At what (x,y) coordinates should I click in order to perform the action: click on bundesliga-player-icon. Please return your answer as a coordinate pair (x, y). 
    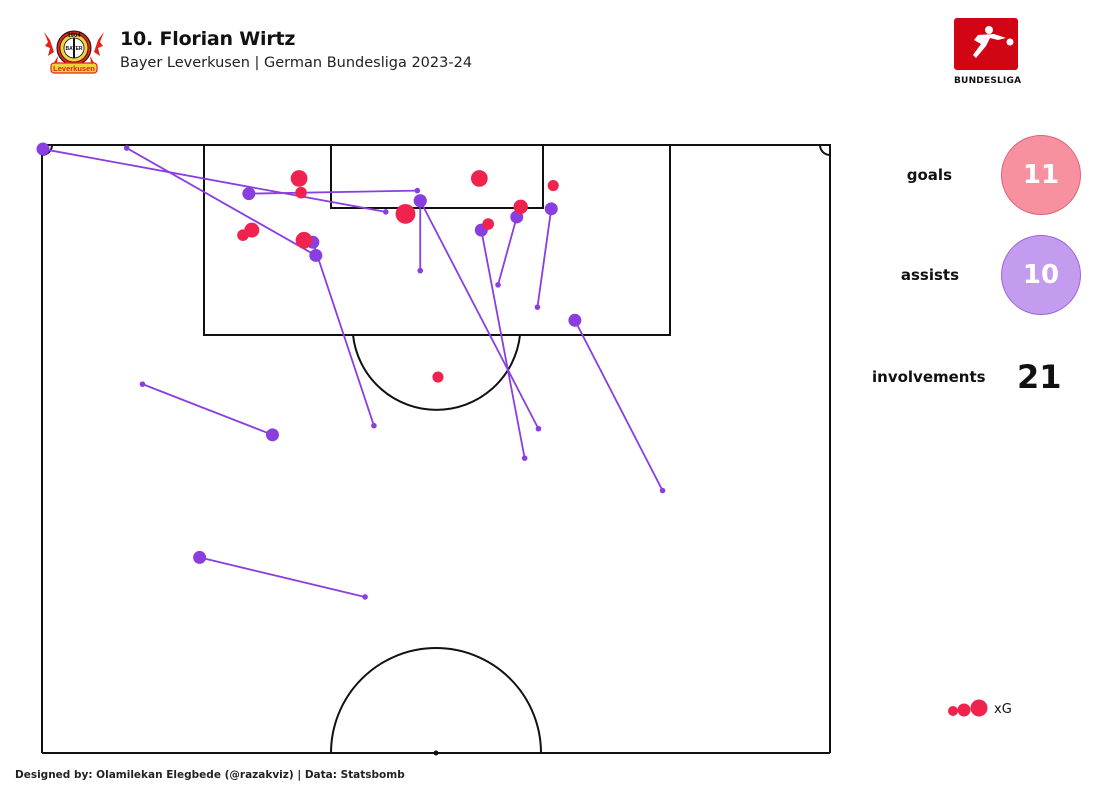
    Looking at the image, I should click on (986, 44).